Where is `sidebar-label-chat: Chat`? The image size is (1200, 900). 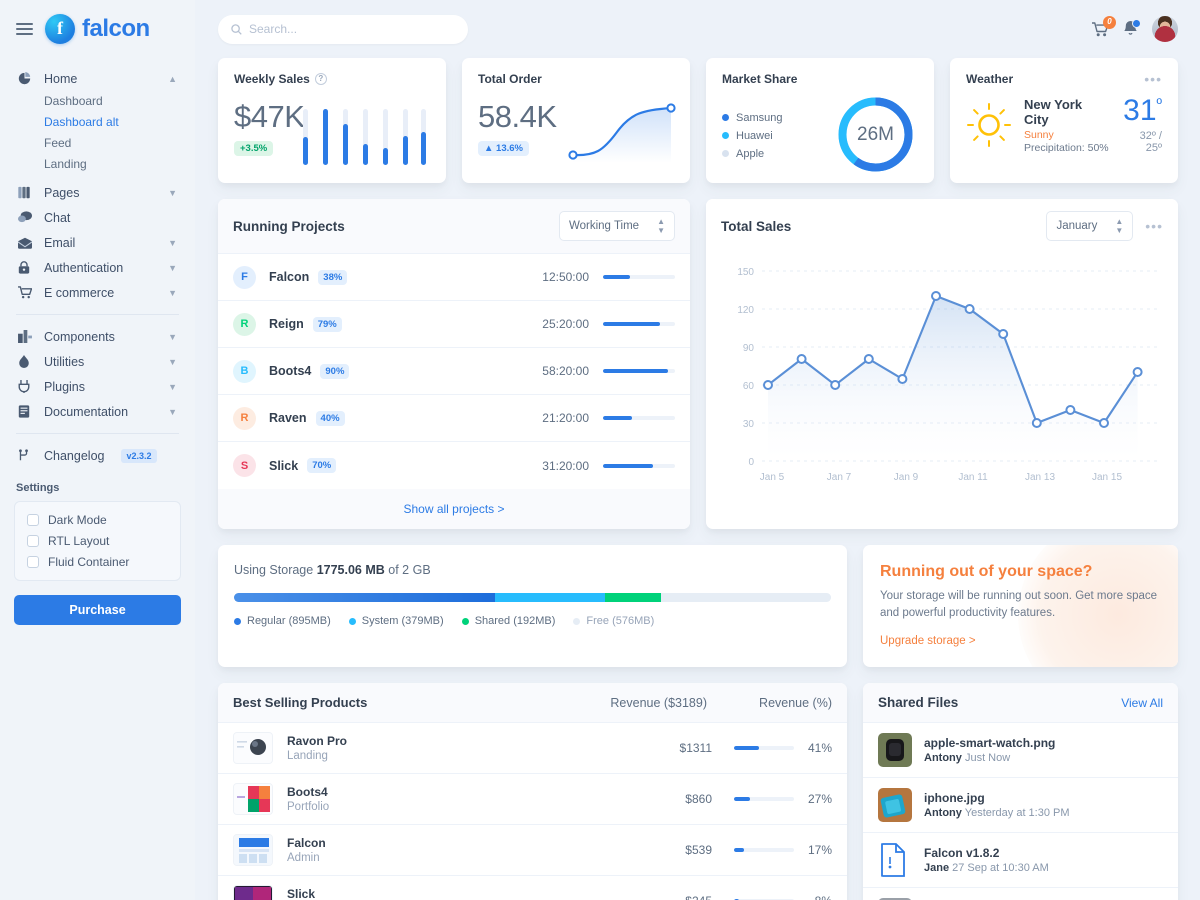 sidebar-label-chat: Chat is located at coordinates (57, 217).